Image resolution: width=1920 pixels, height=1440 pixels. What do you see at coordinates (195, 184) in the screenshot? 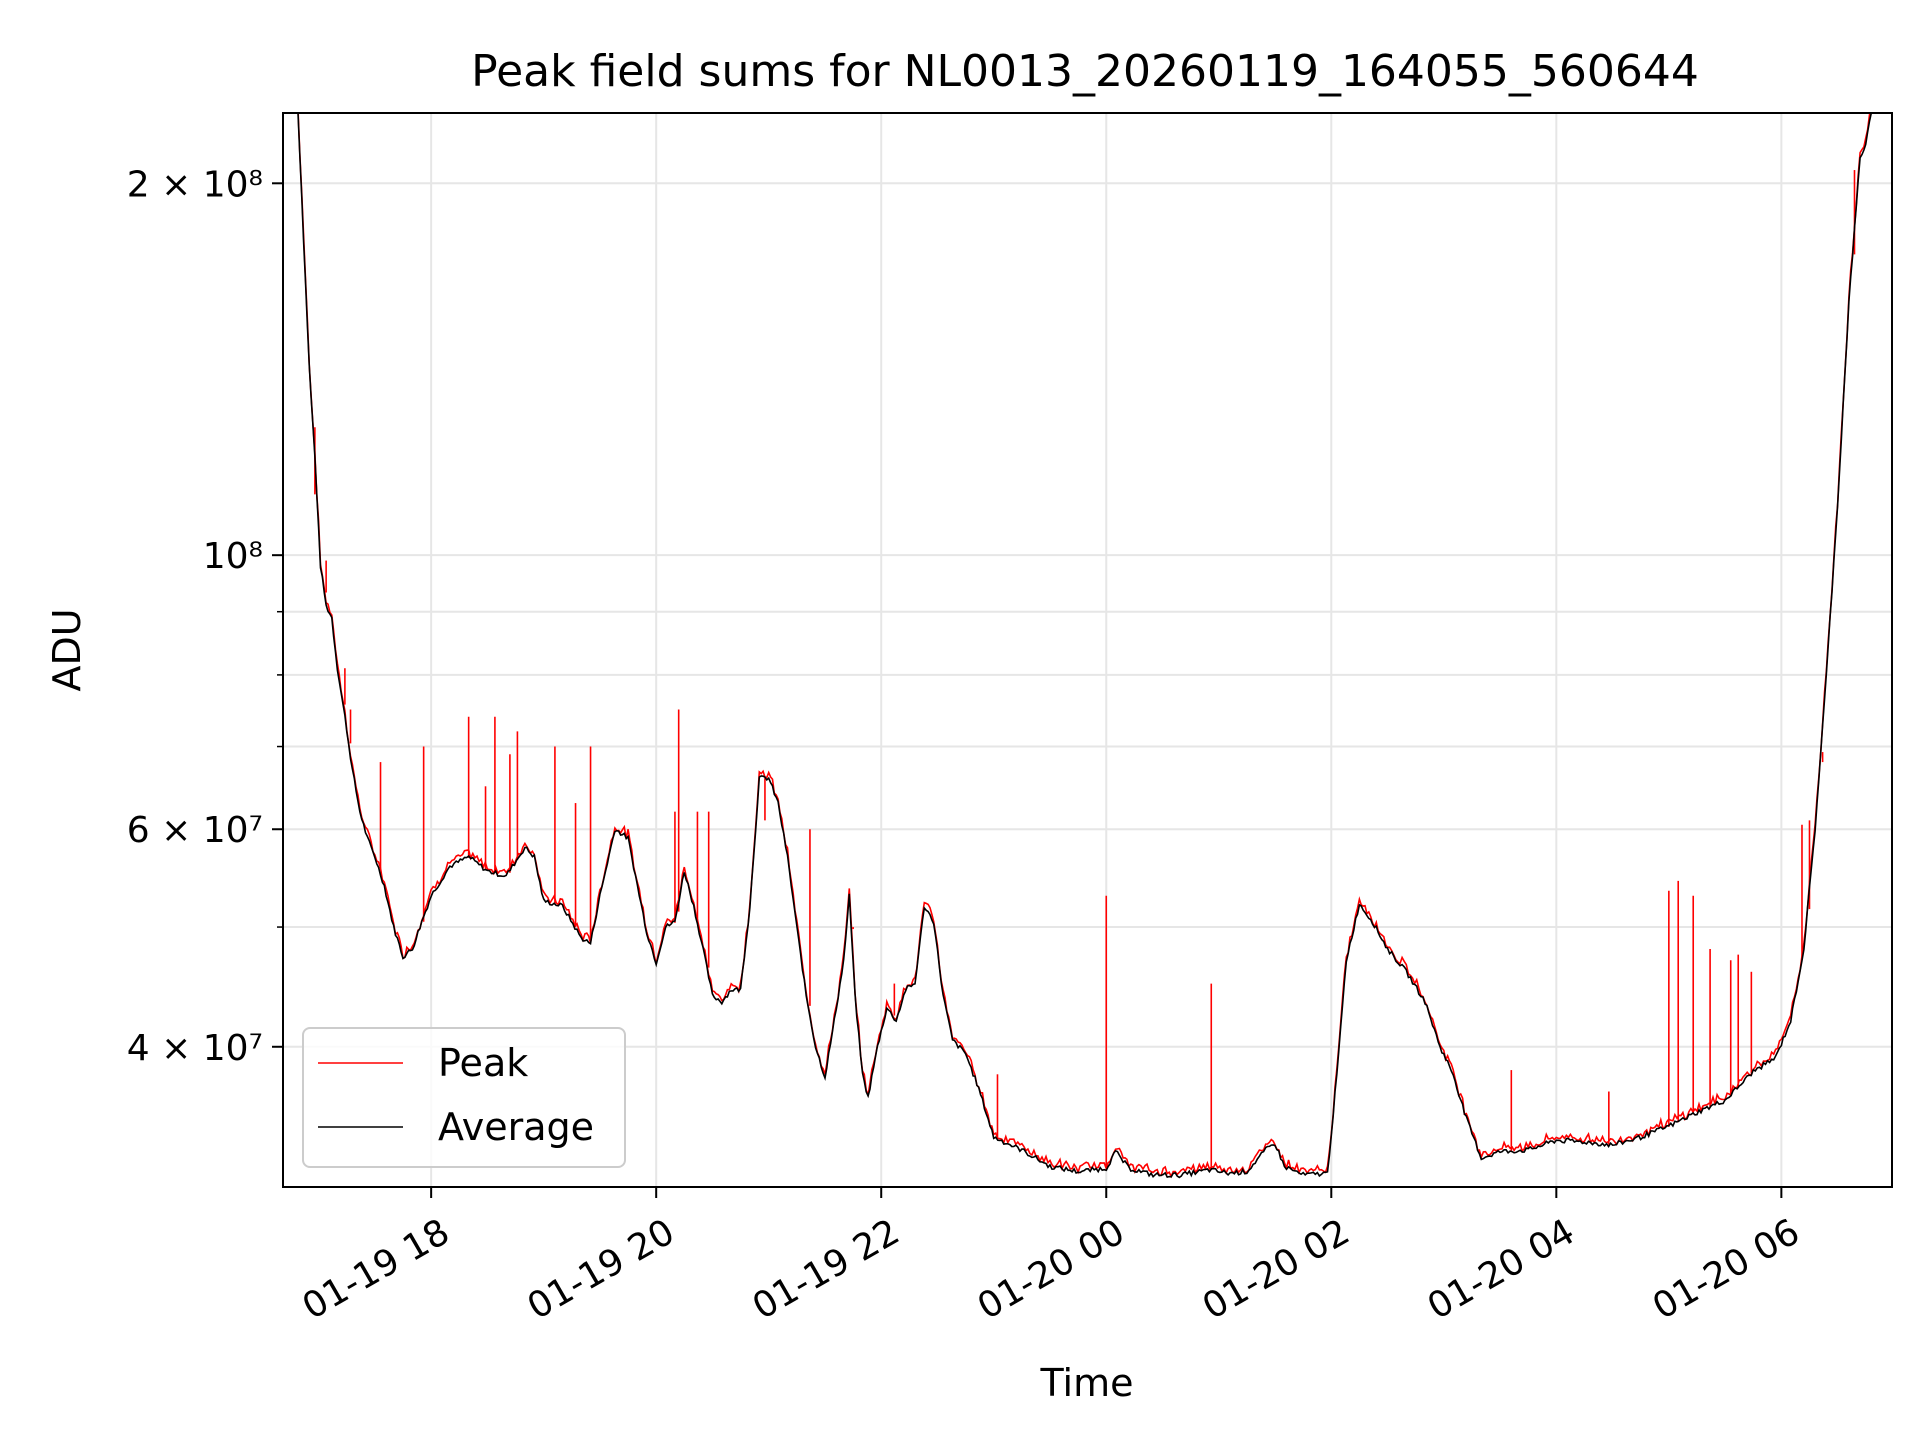
I see `y-tick-label-2-10-: 2 × 10⁸` at bounding box center [195, 184].